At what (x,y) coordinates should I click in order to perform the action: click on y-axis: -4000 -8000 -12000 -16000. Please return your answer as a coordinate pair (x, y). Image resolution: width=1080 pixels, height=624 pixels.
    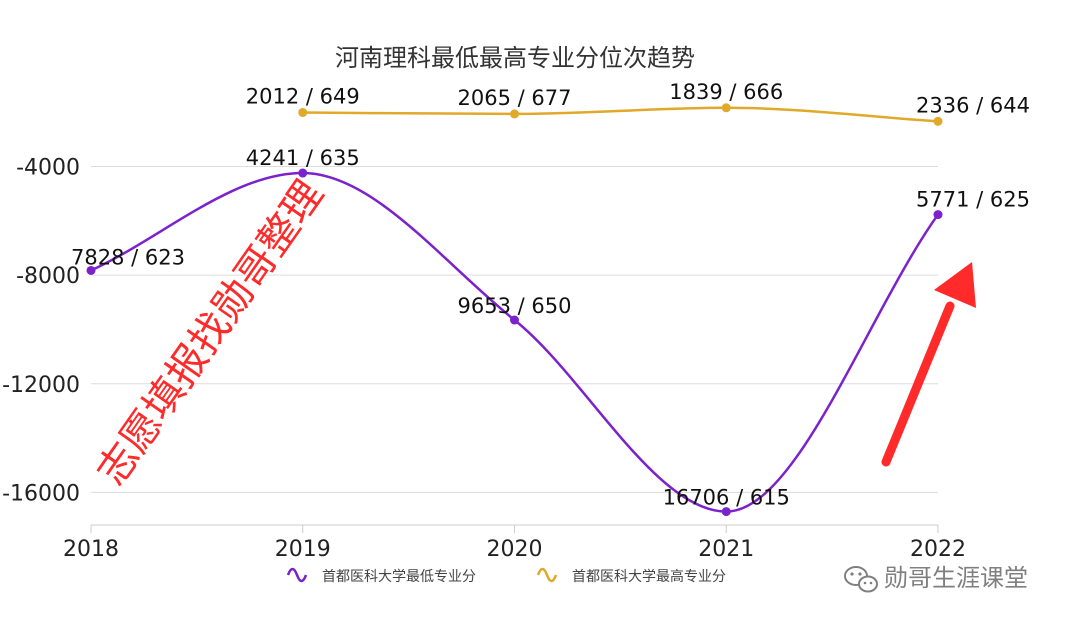
    Looking at the image, I should click on (41, 330).